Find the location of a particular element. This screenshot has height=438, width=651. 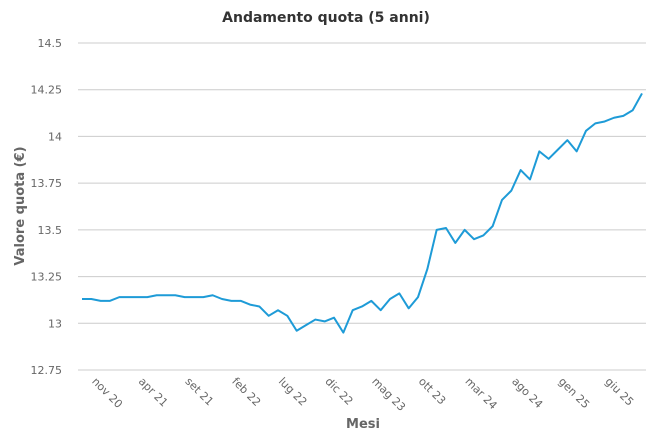

y-tick-label: 12.75 is located at coordinates (47, 370).